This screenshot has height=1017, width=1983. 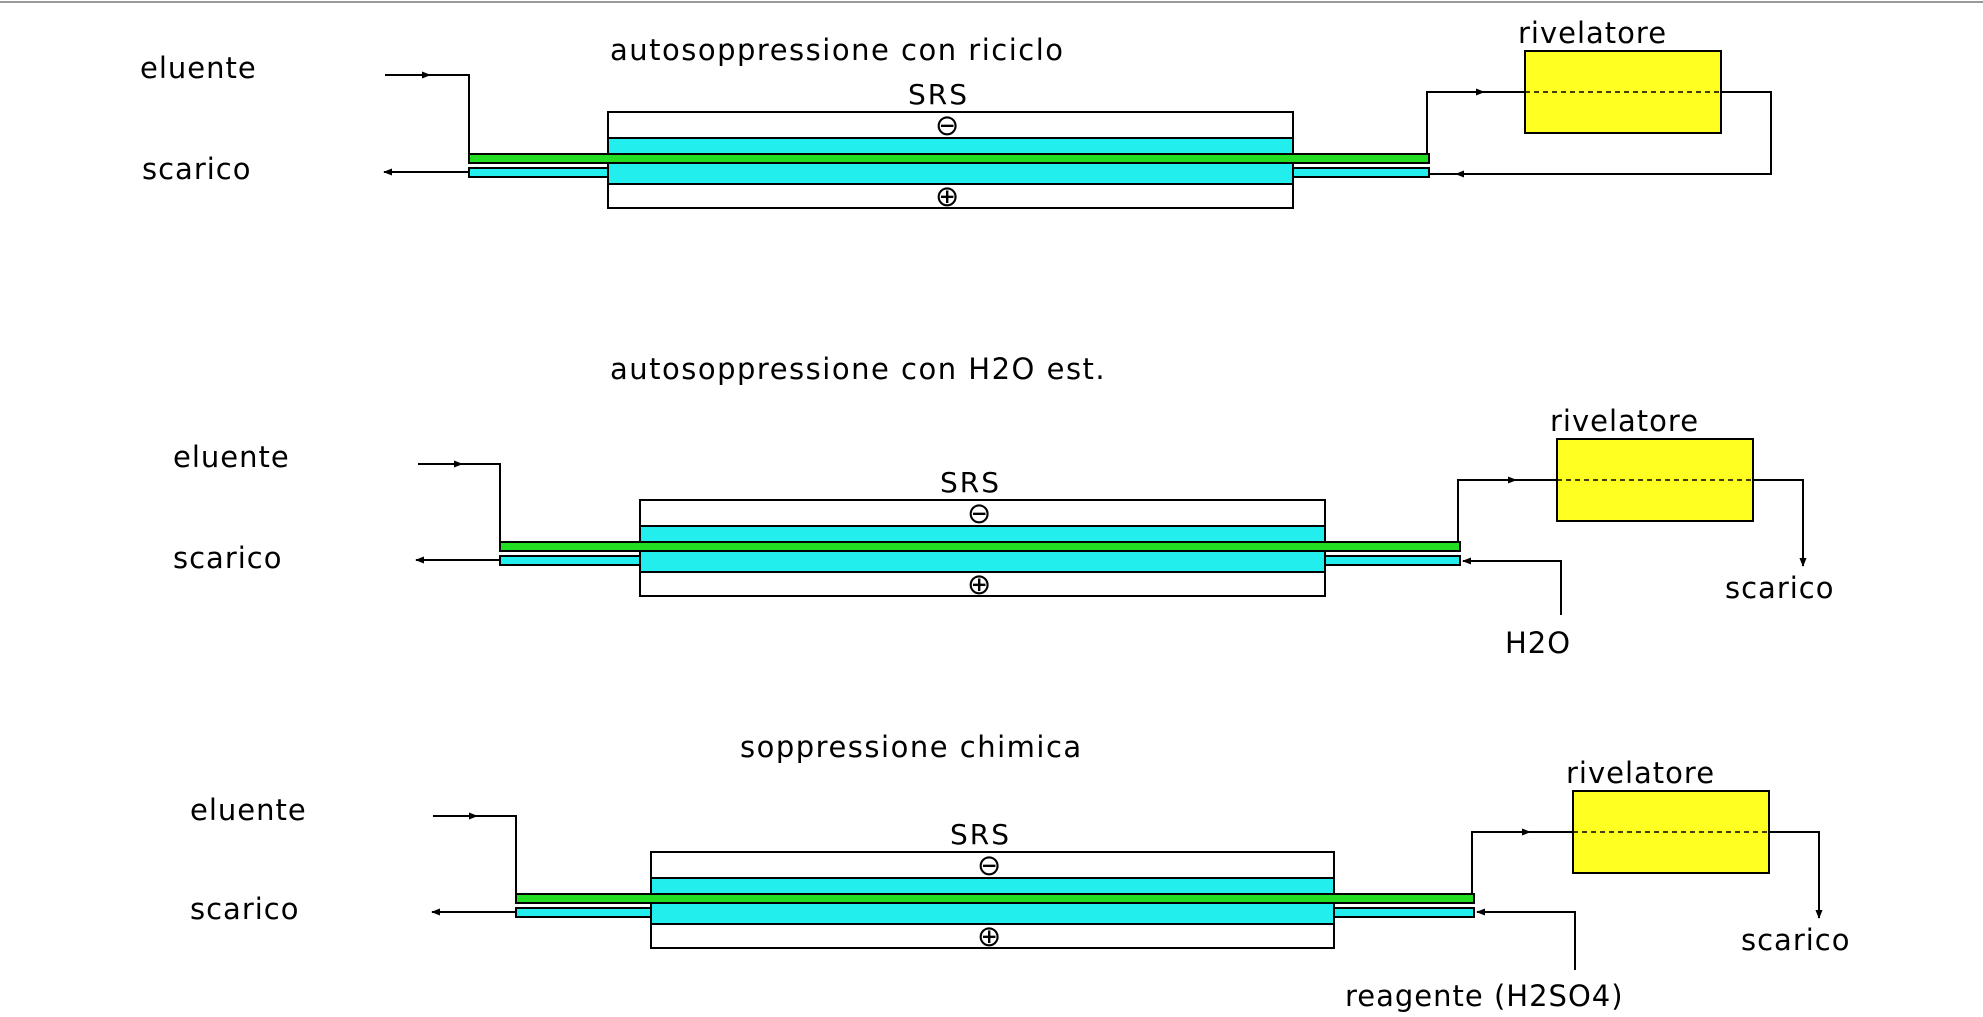 I want to click on diagram-title: autosoppressione con riciclo, so click(x=837, y=50).